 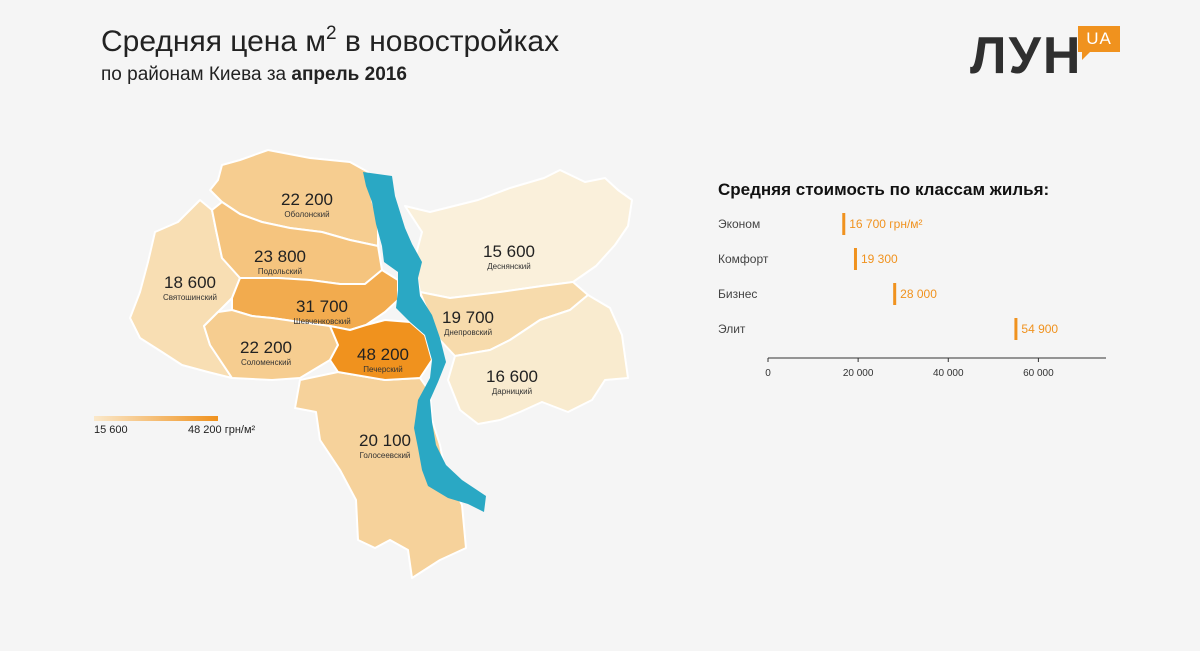 I want to click on legend-min-label: 15 600, so click(x=111, y=430).